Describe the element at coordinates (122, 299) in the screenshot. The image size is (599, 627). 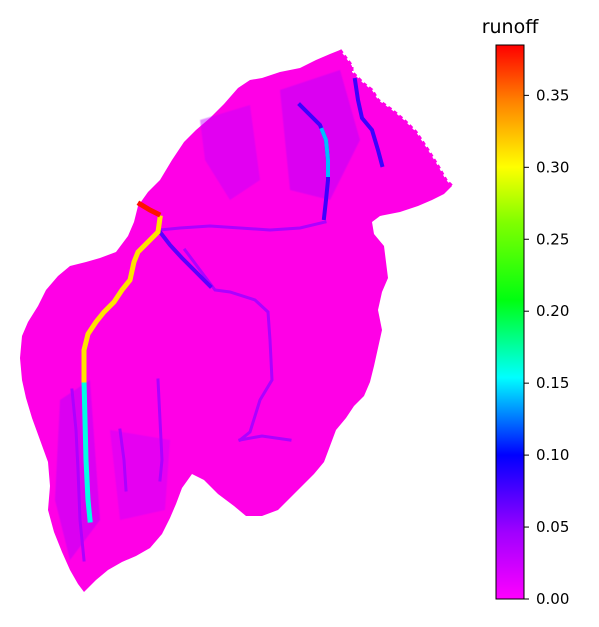
I see `main-channel-upper` at that location.